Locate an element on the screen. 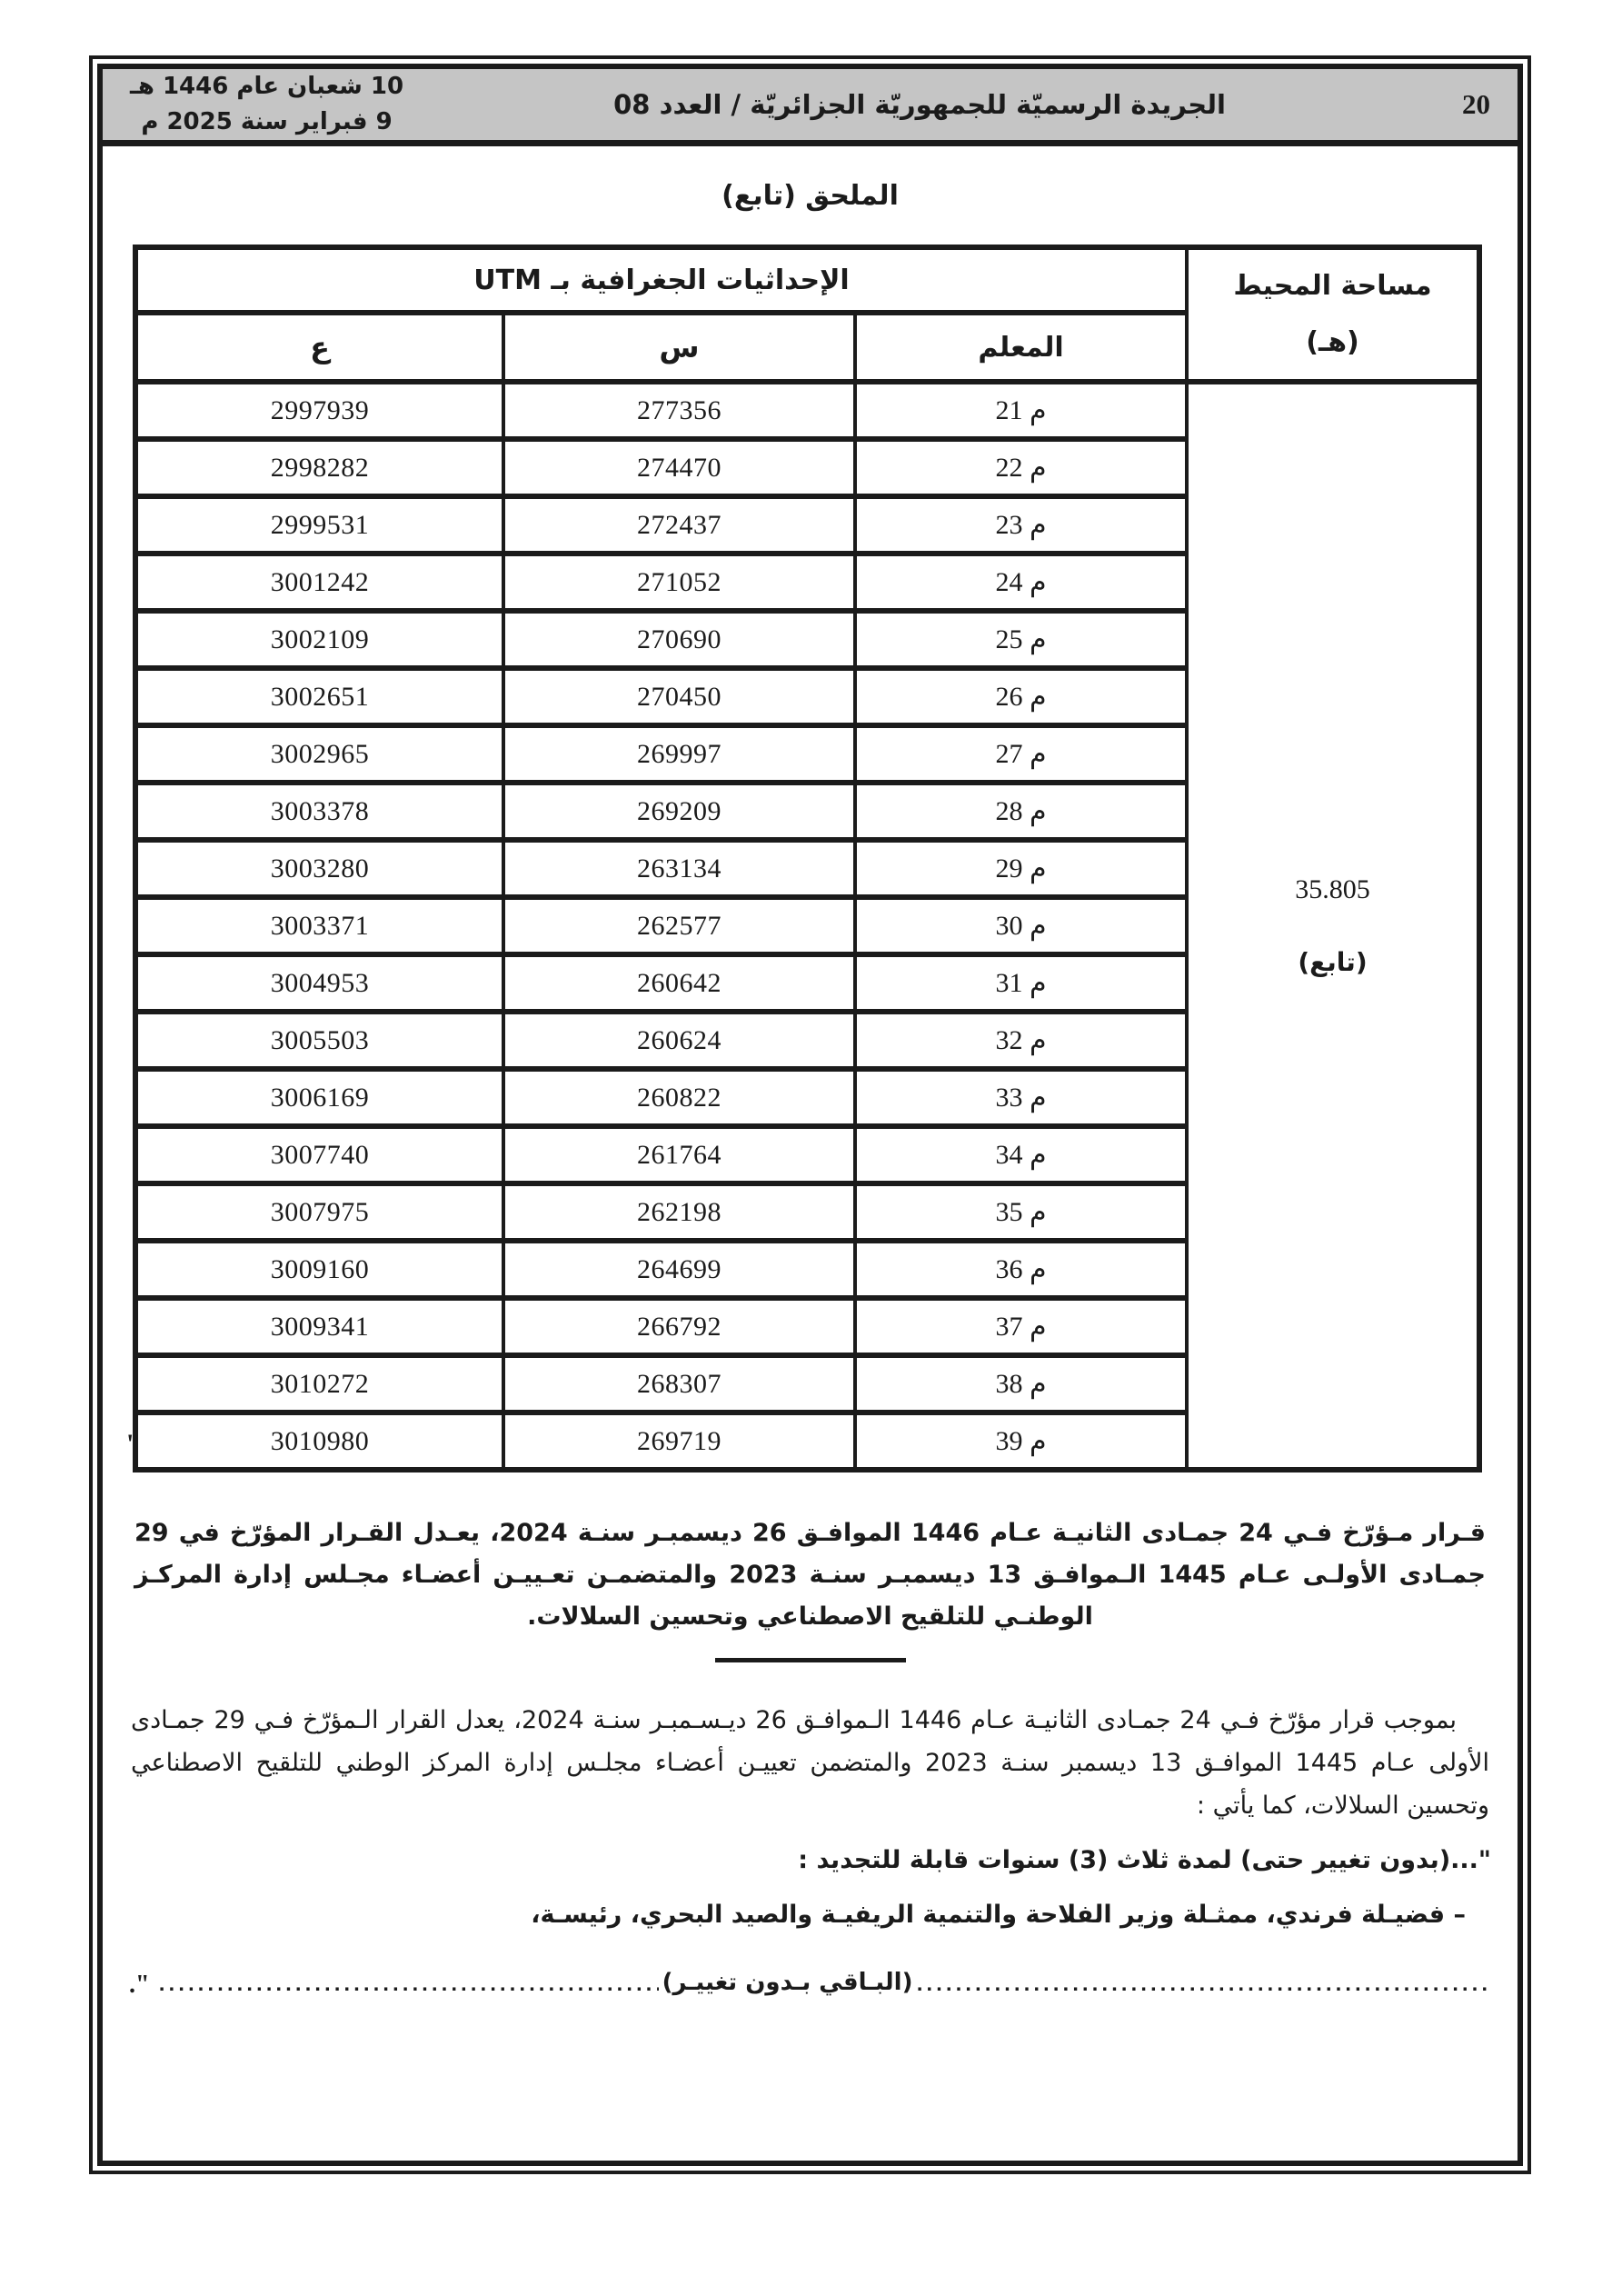 The image size is (1622, 2296). marker-cell: م 37 is located at coordinates (1021, 1326).